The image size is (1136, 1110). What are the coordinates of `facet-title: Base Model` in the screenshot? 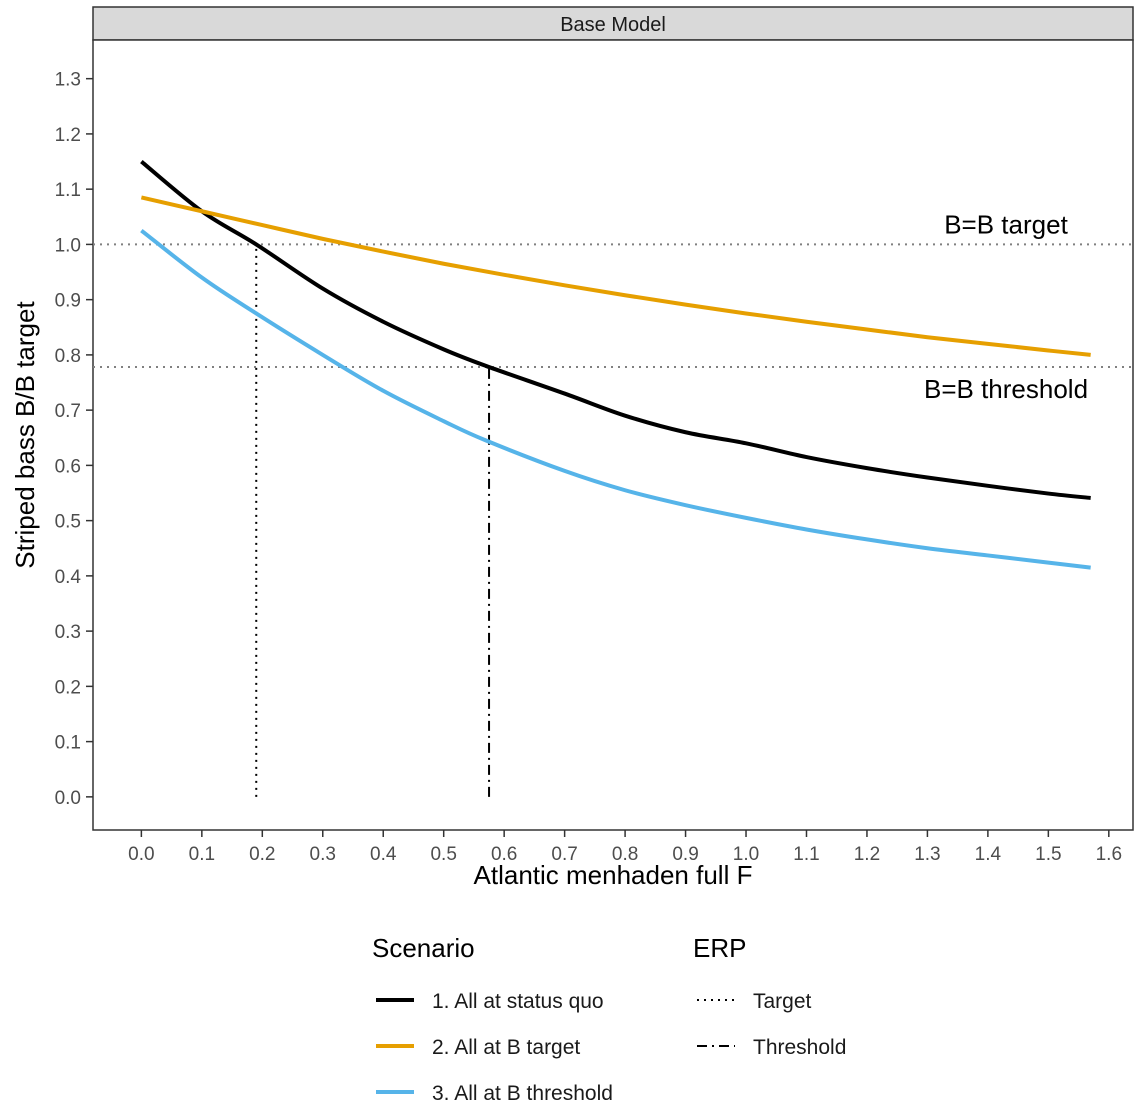 It's located at (613, 25).